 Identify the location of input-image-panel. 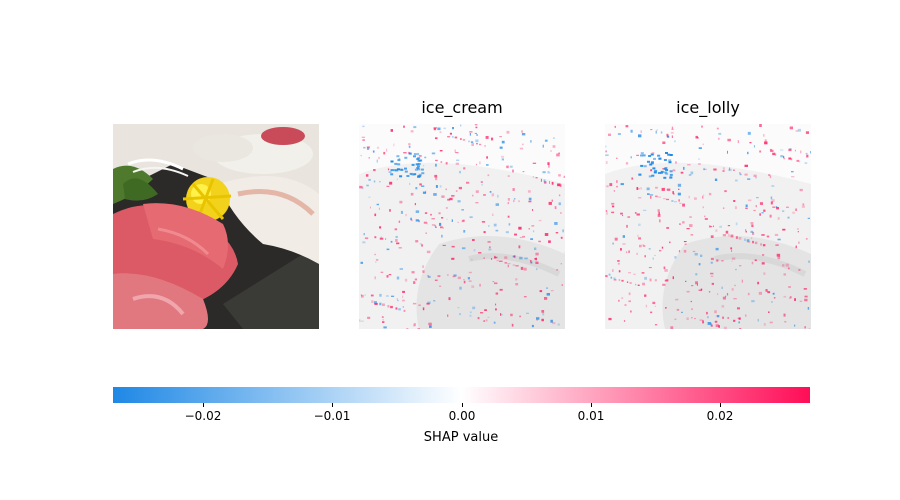
(216, 226).